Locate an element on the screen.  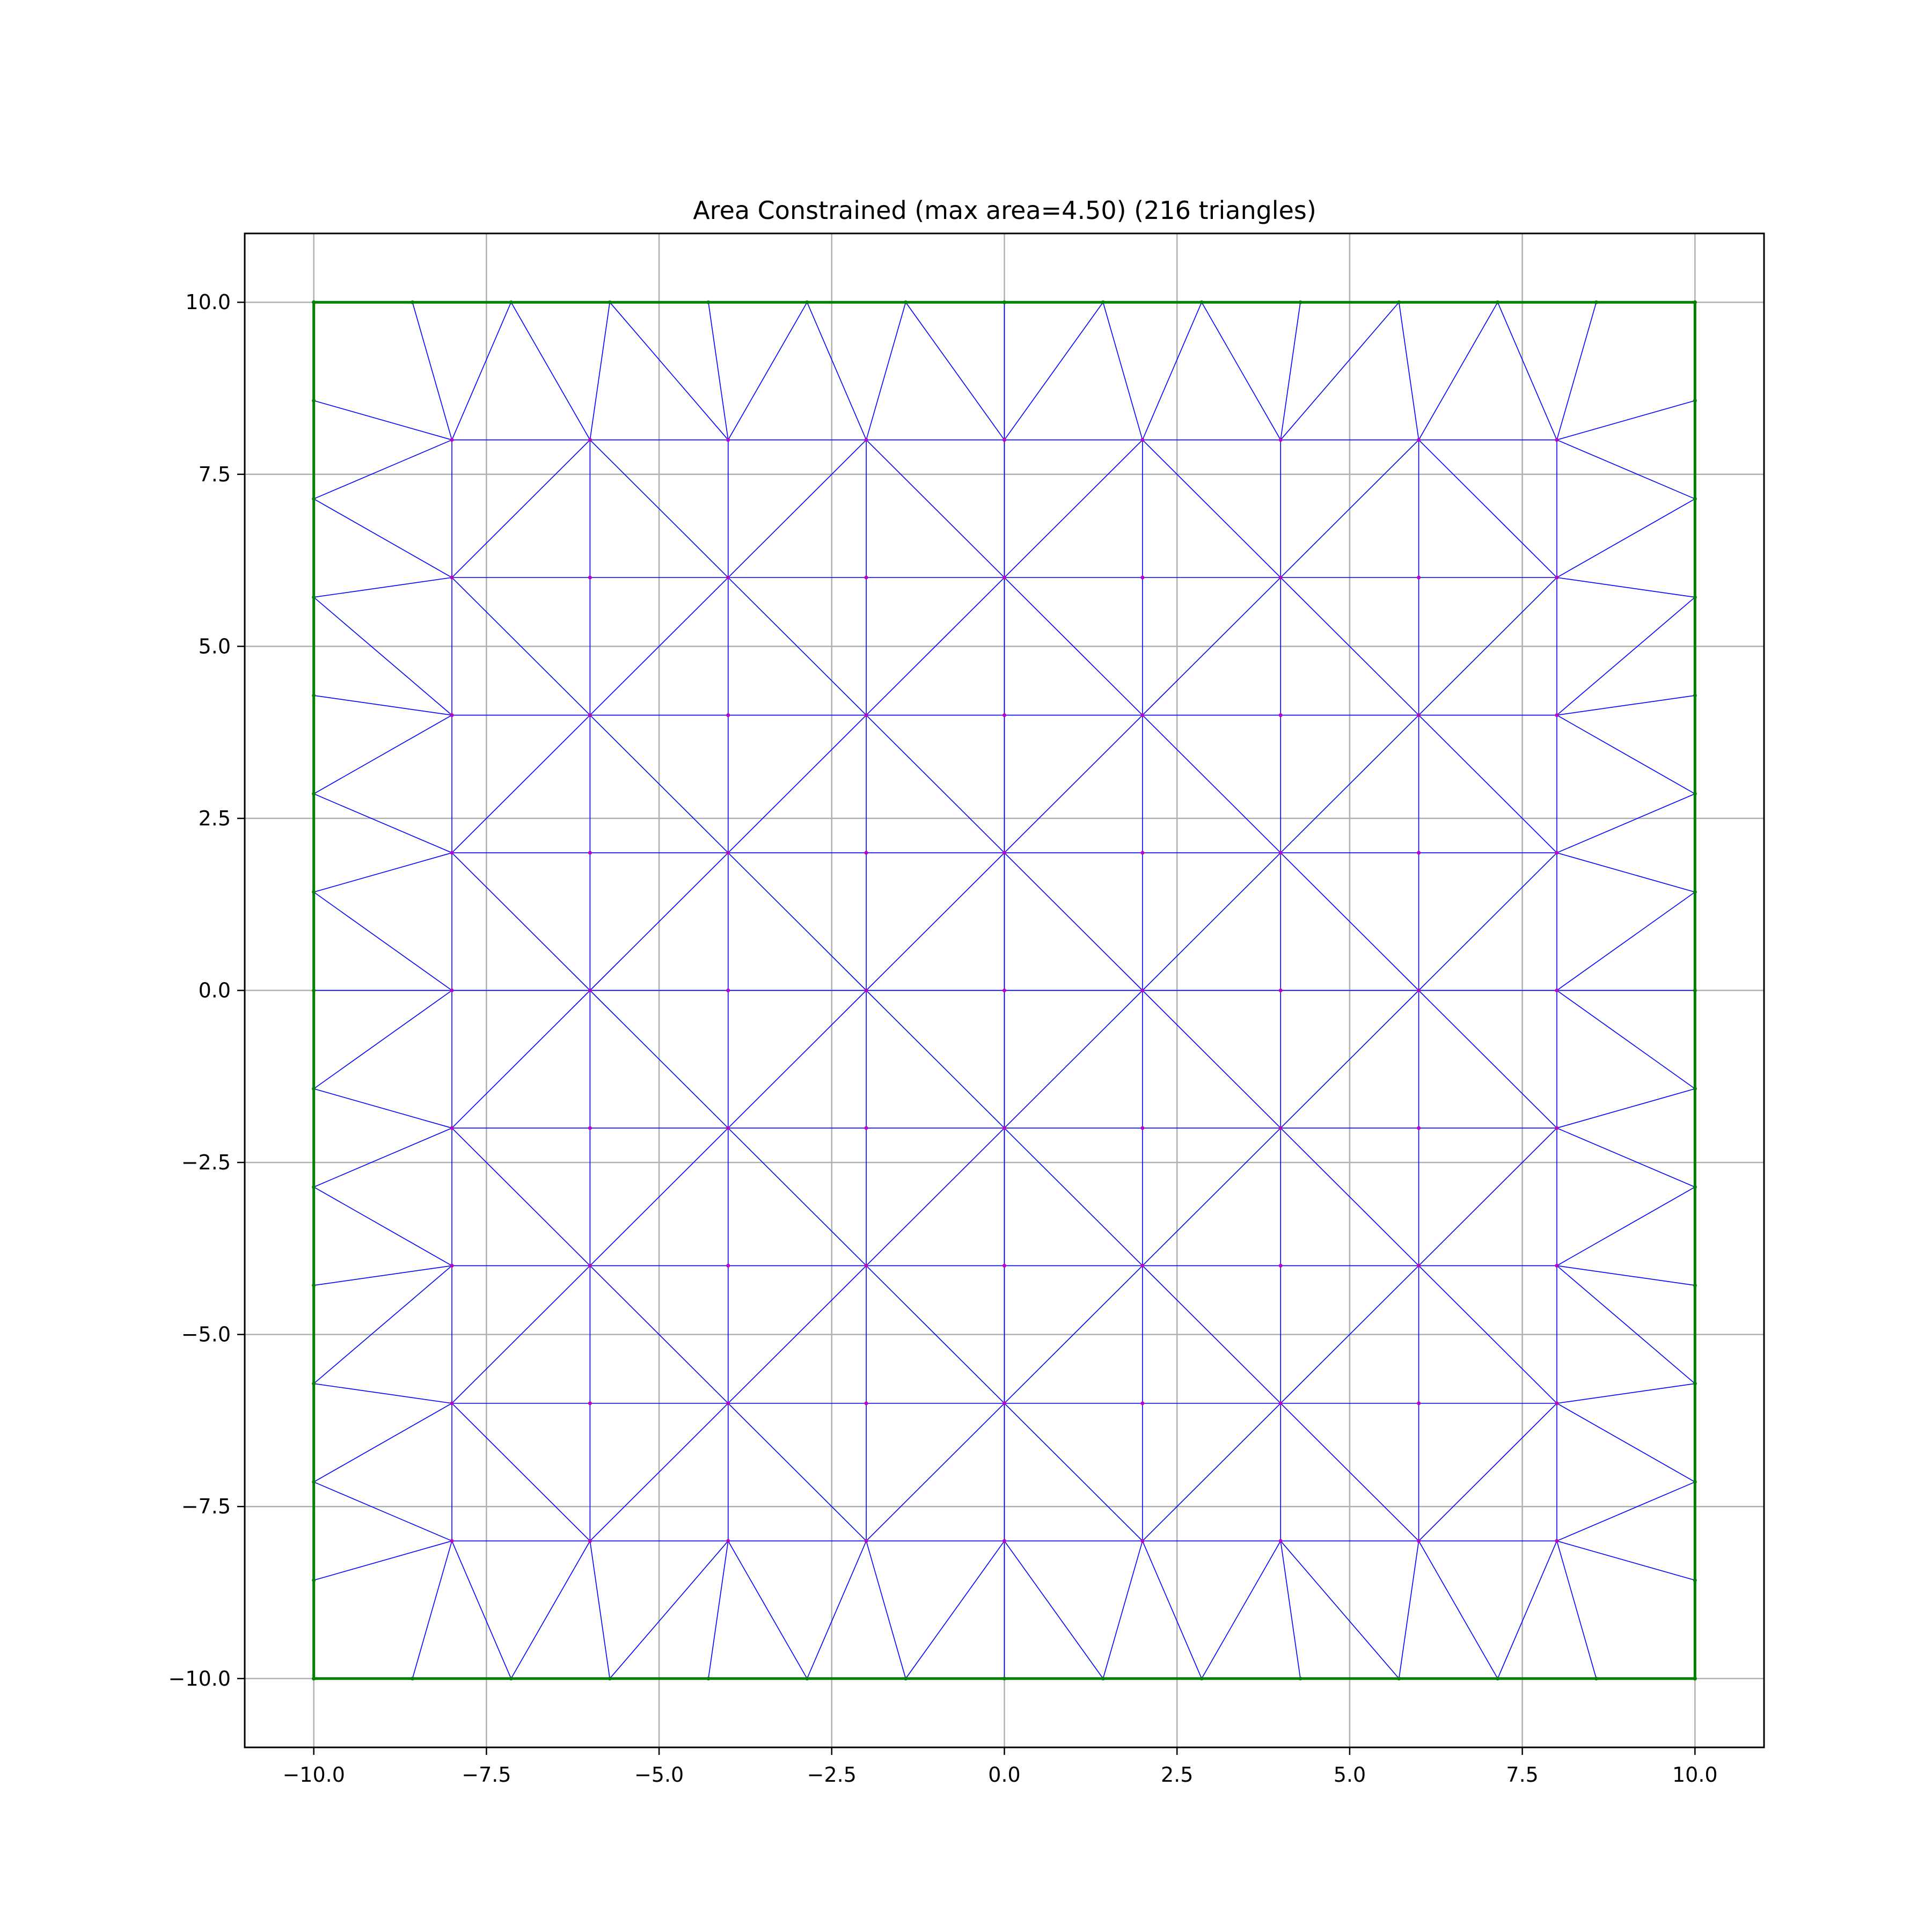
y-tick-label: −5.0 is located at coordinates (206, 1334).